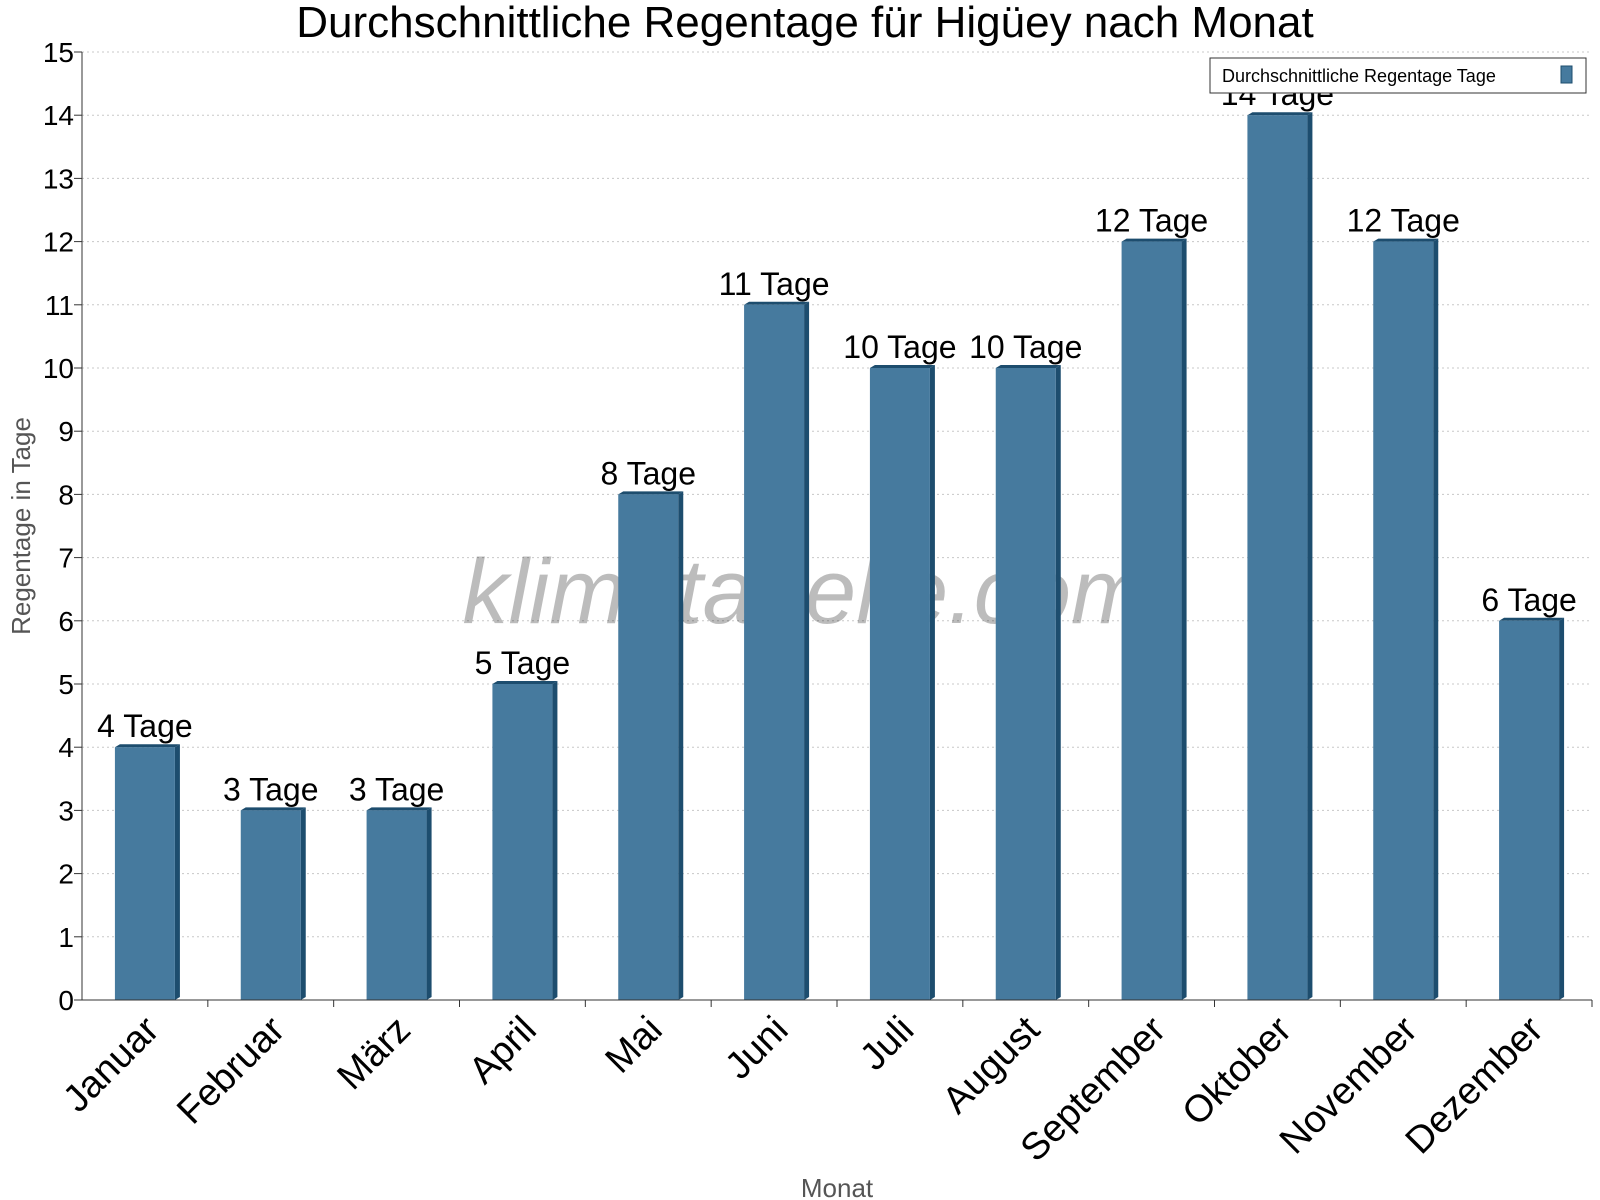 This screenshot has width=1600, height=1200. What do you see at coordinates (58, 242) in the screenshot?
I see `y-tick-label: 12` at bounding box center [58, 242].